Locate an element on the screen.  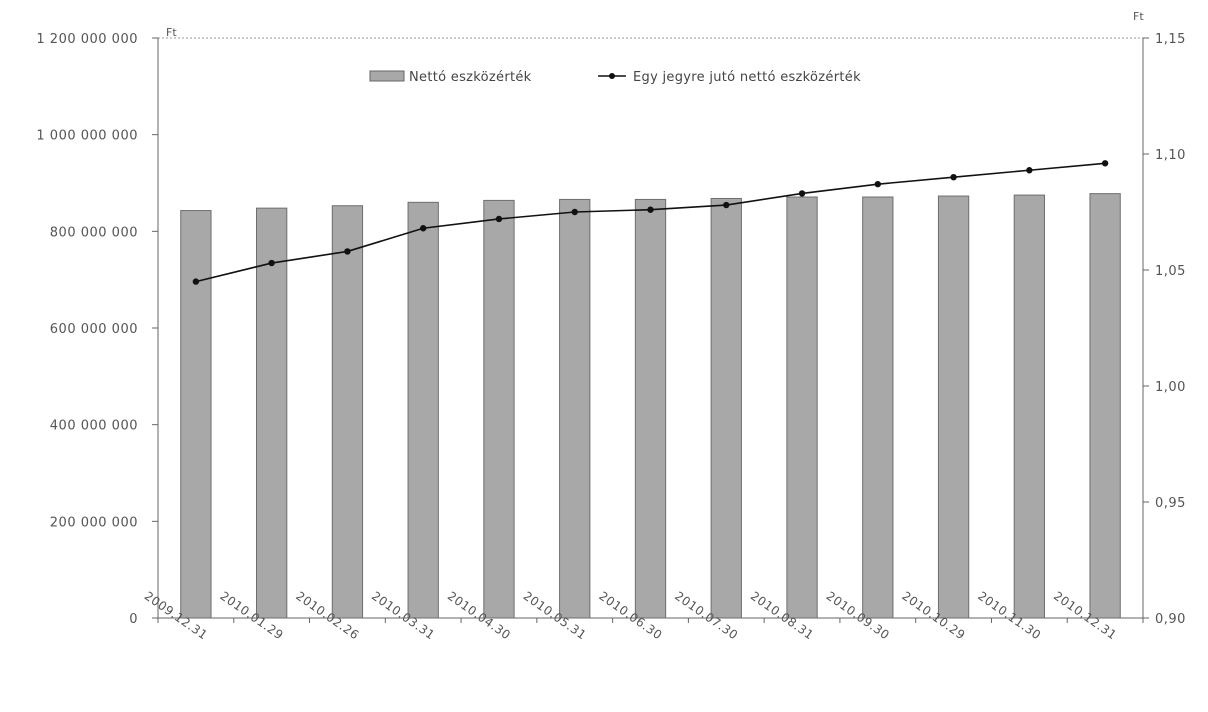
left-tick-label: 200 000 000 is located at coordinates (94, 522).